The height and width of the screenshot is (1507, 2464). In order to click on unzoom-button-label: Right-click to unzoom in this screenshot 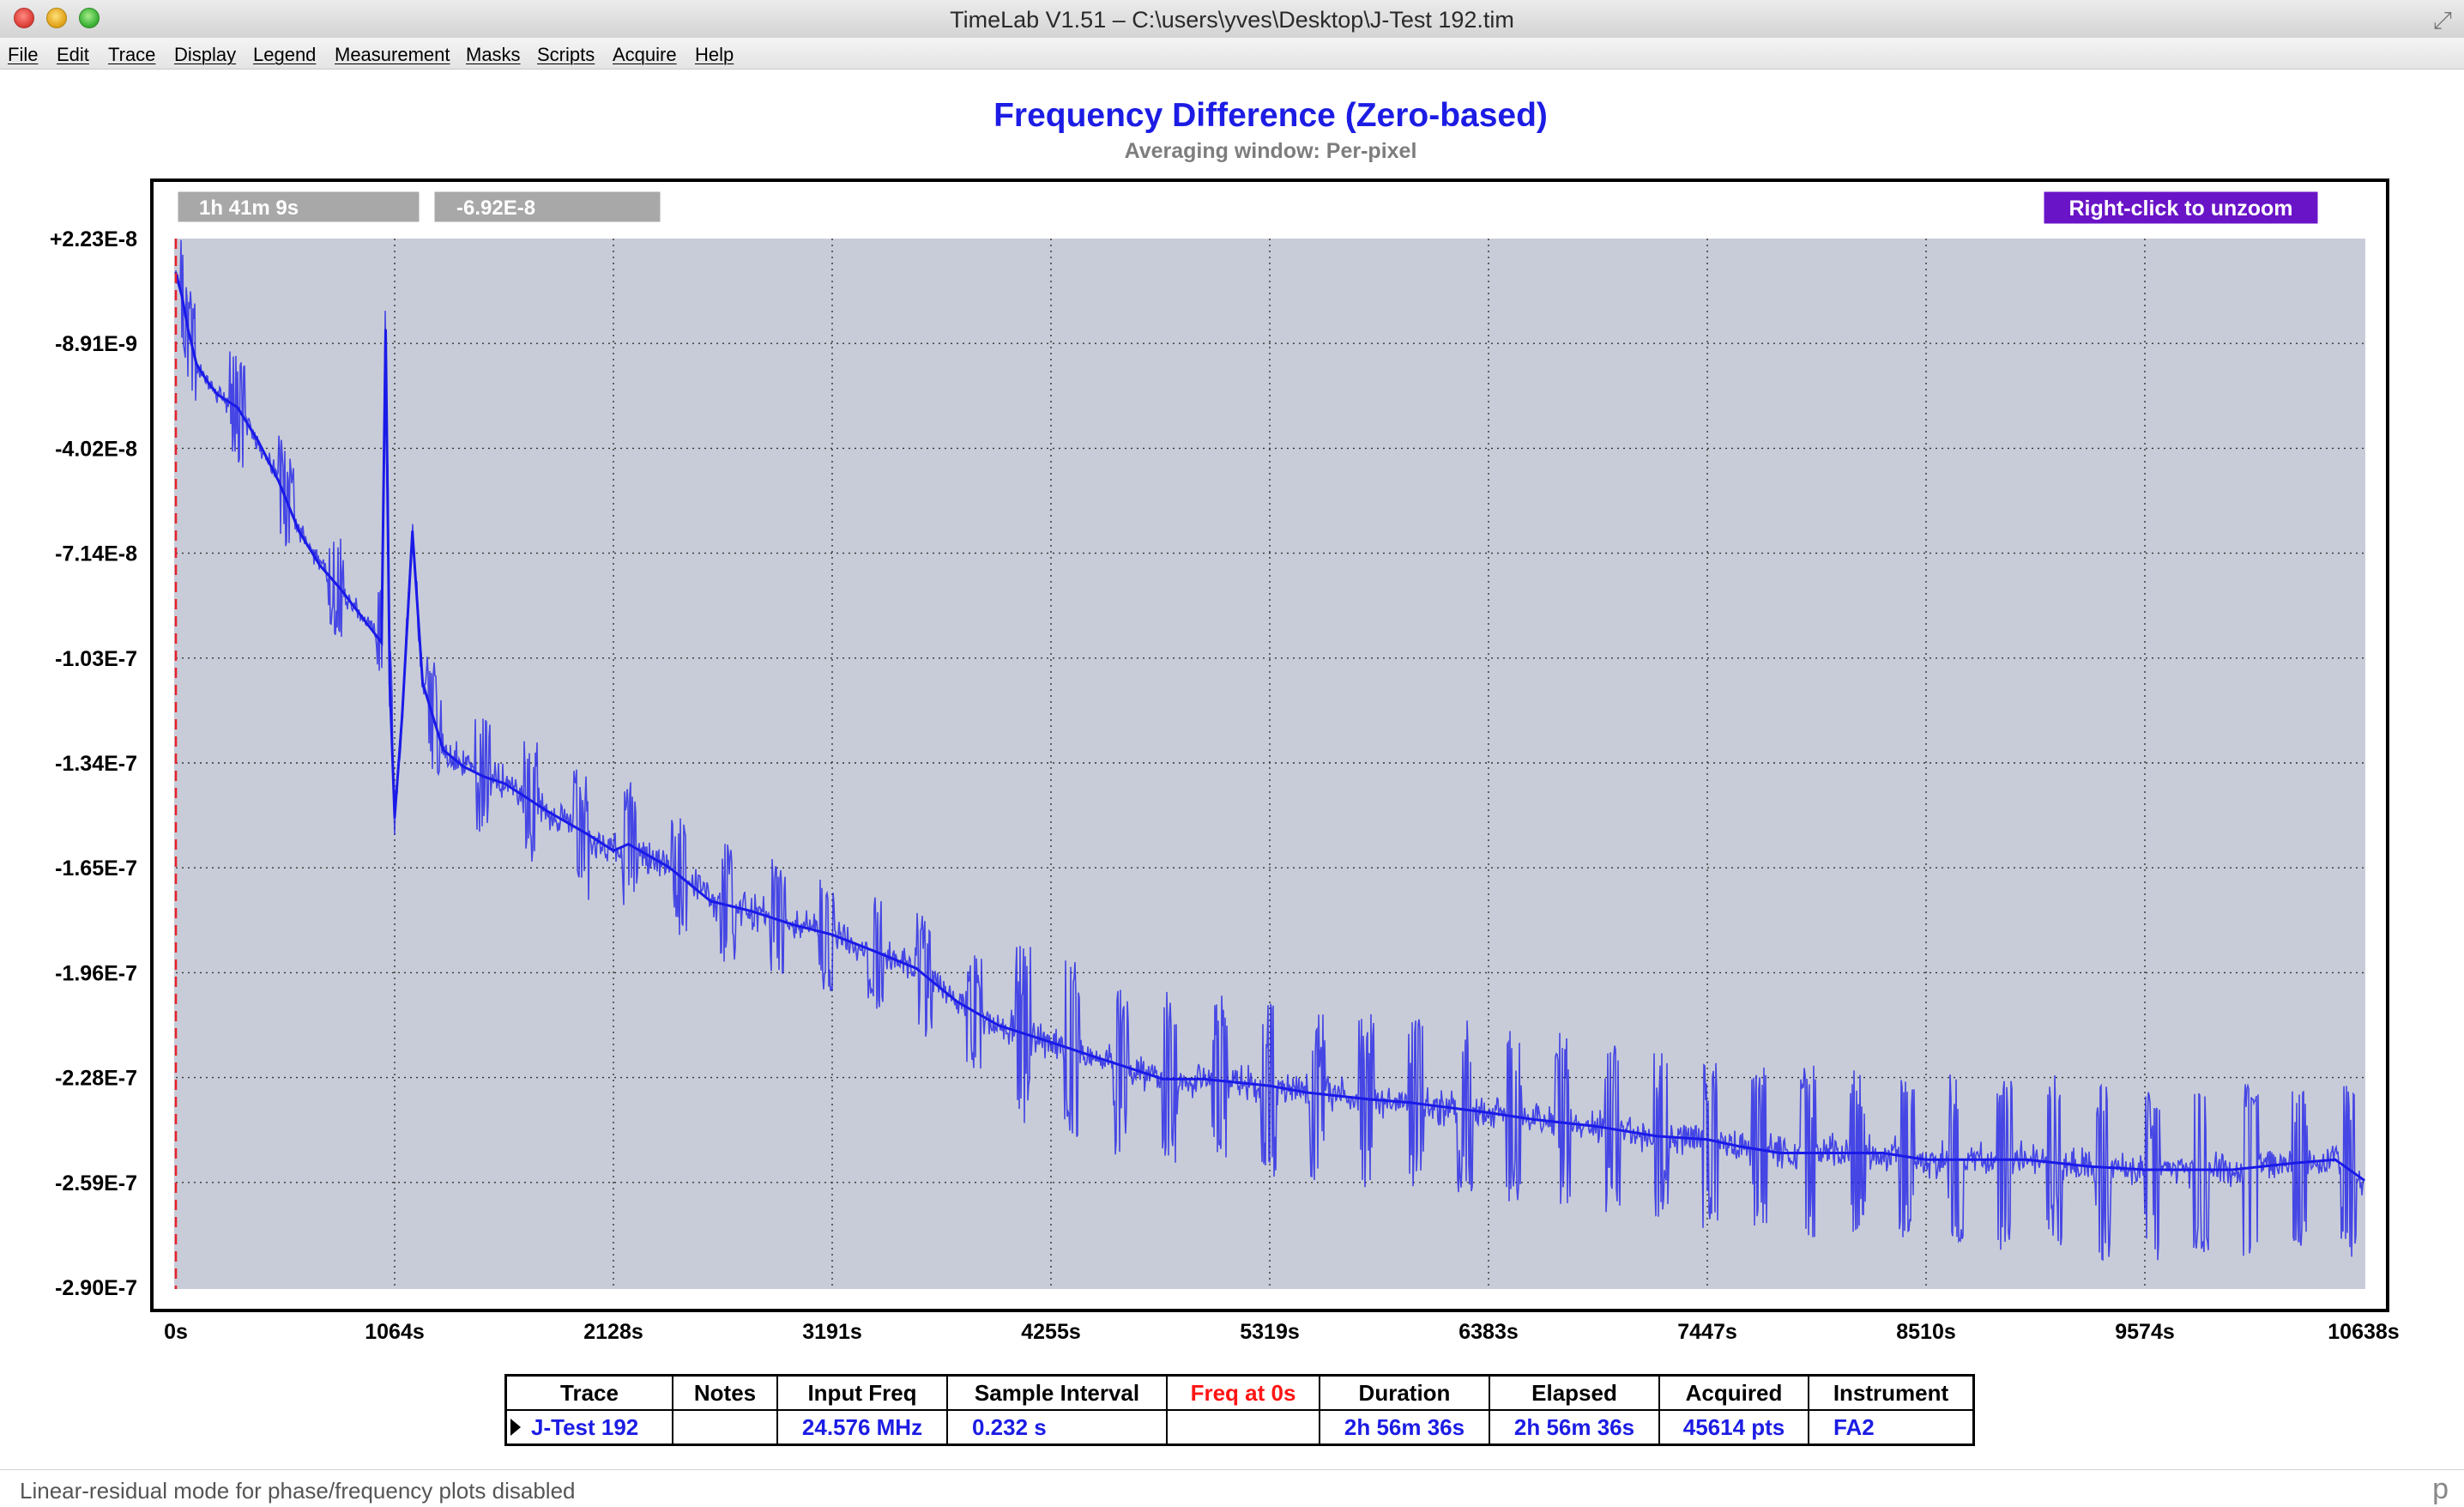, I will do `click(2180, 209)`.